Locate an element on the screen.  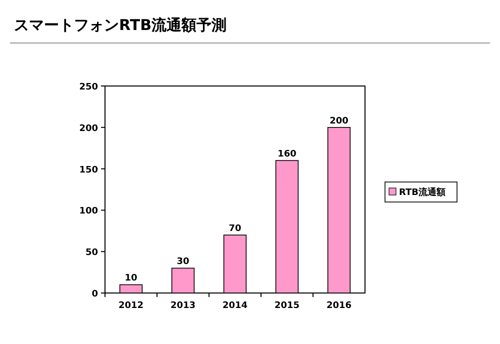
chart-title: スマートフォンRTB流通額予測 is located at coordinates (120, 25).